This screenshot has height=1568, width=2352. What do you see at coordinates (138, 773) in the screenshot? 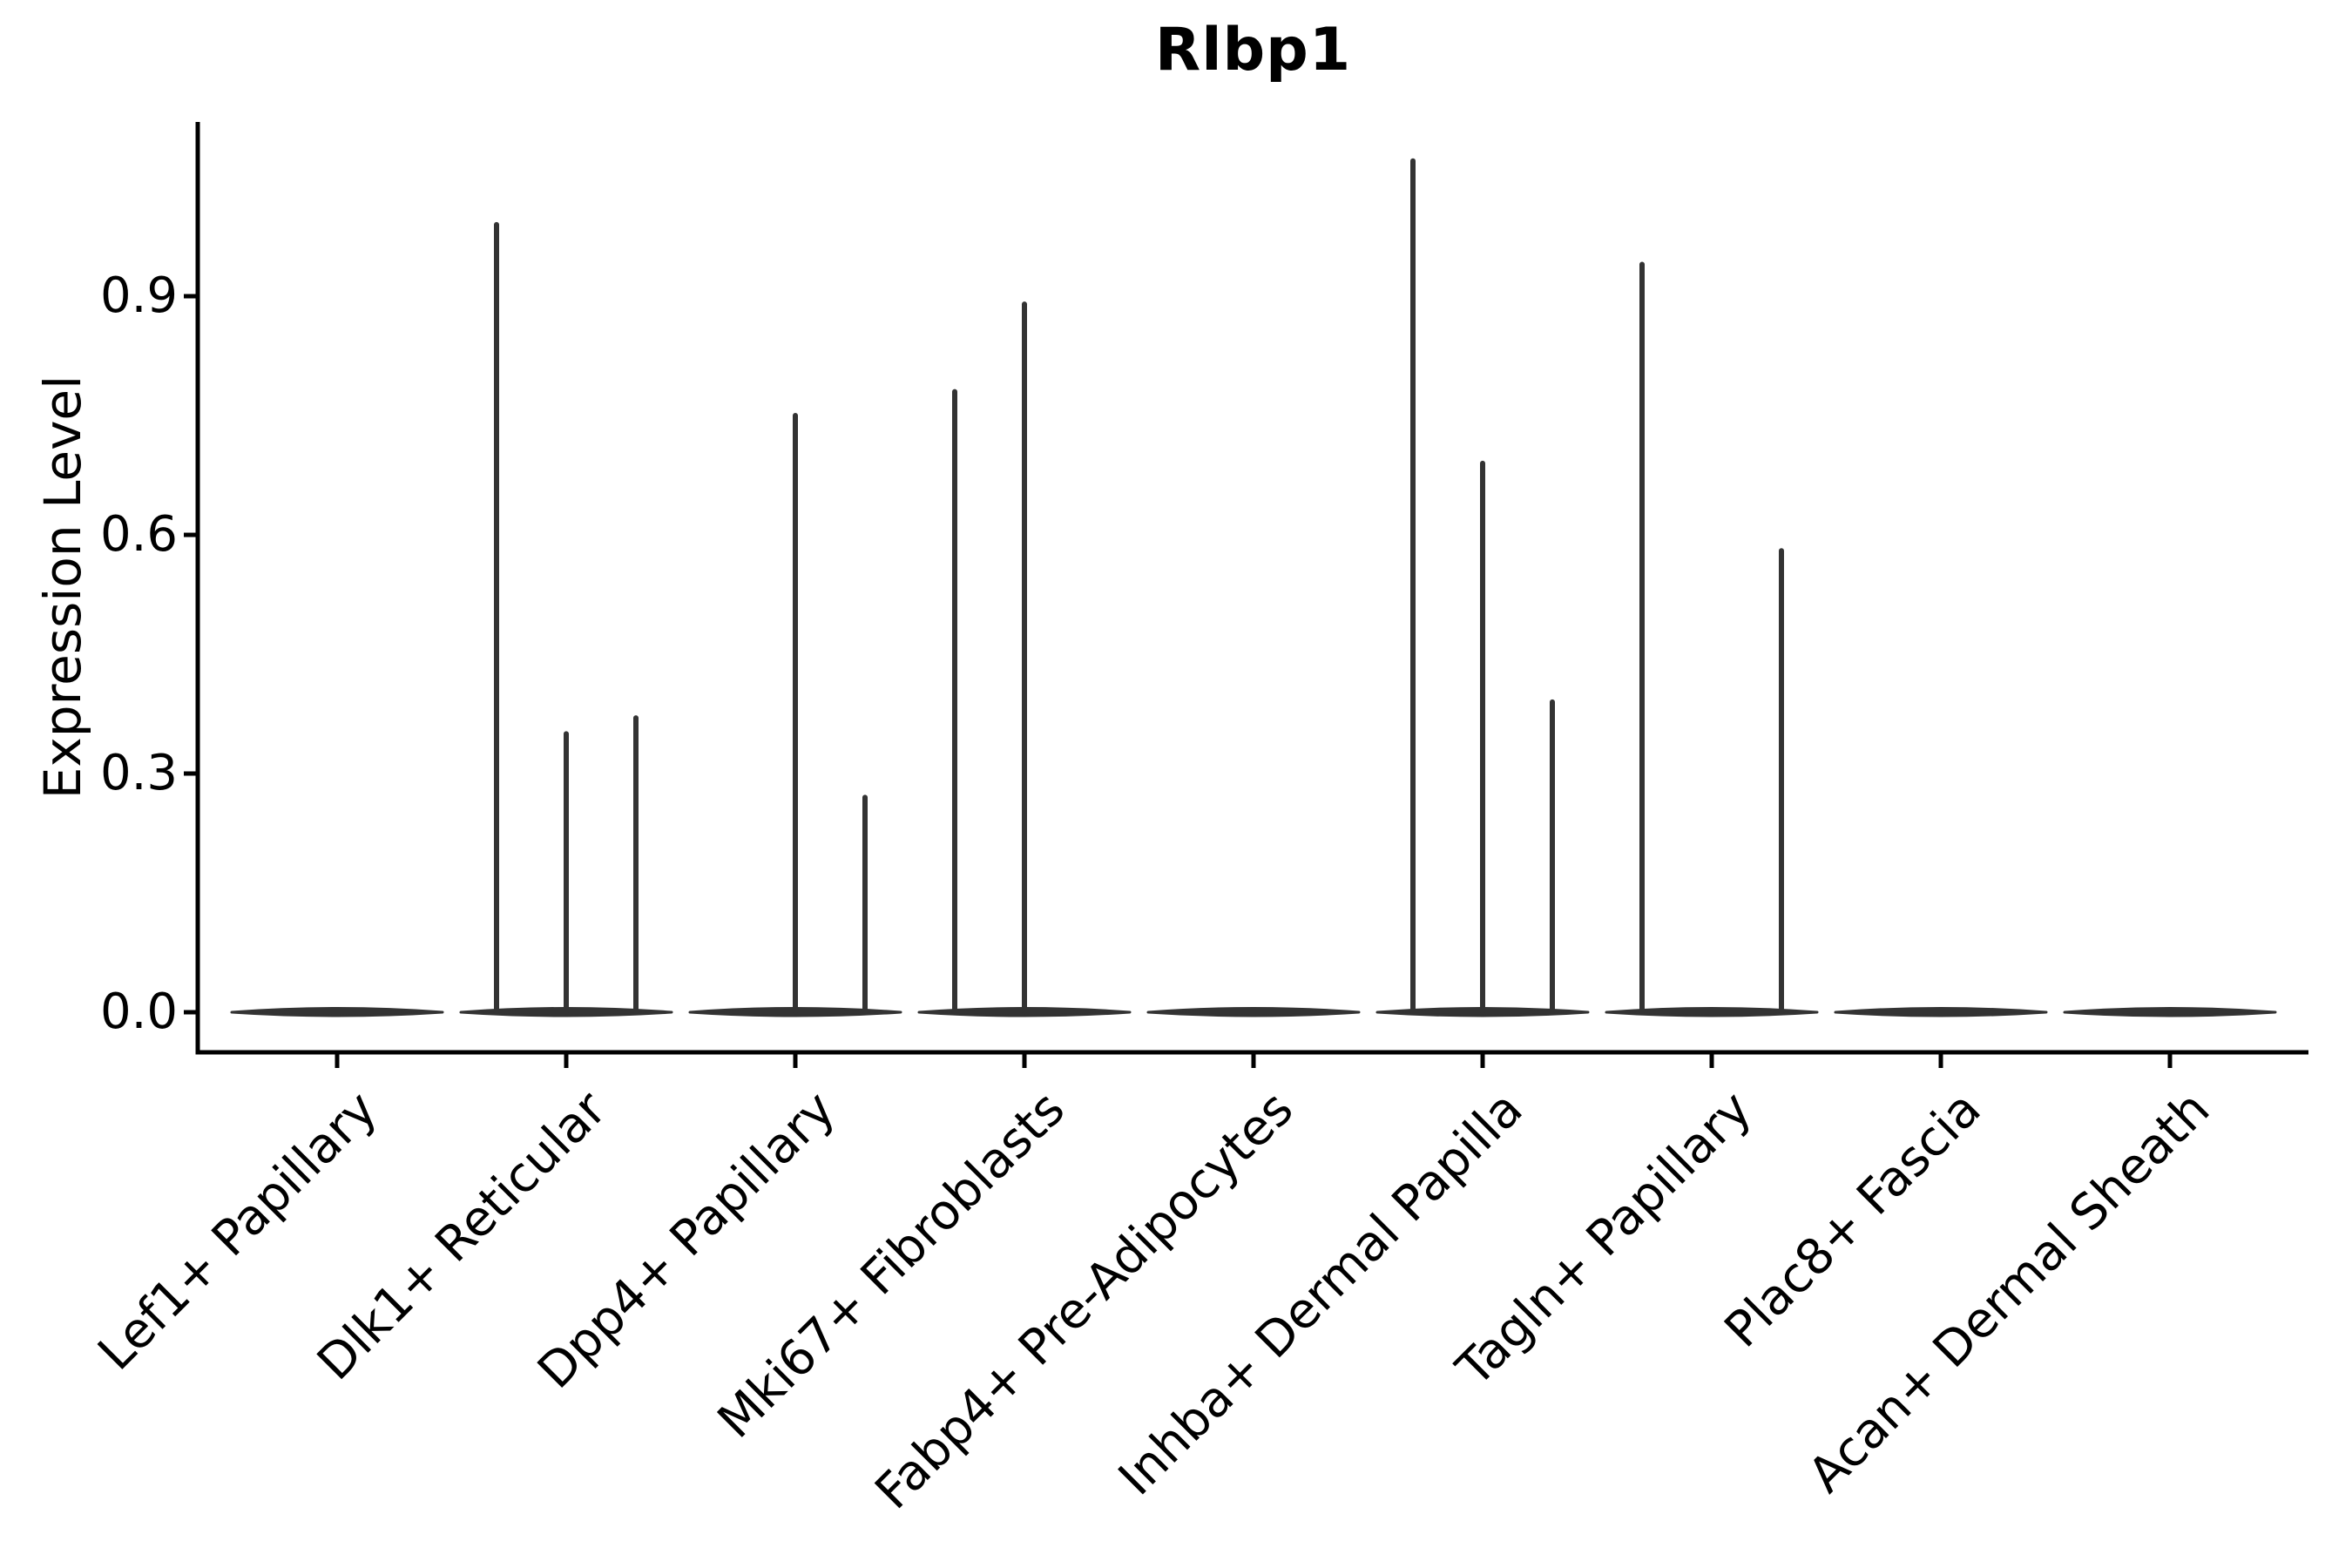
I see `y-tick-label: 0.3` at bounding box center [138, 773].